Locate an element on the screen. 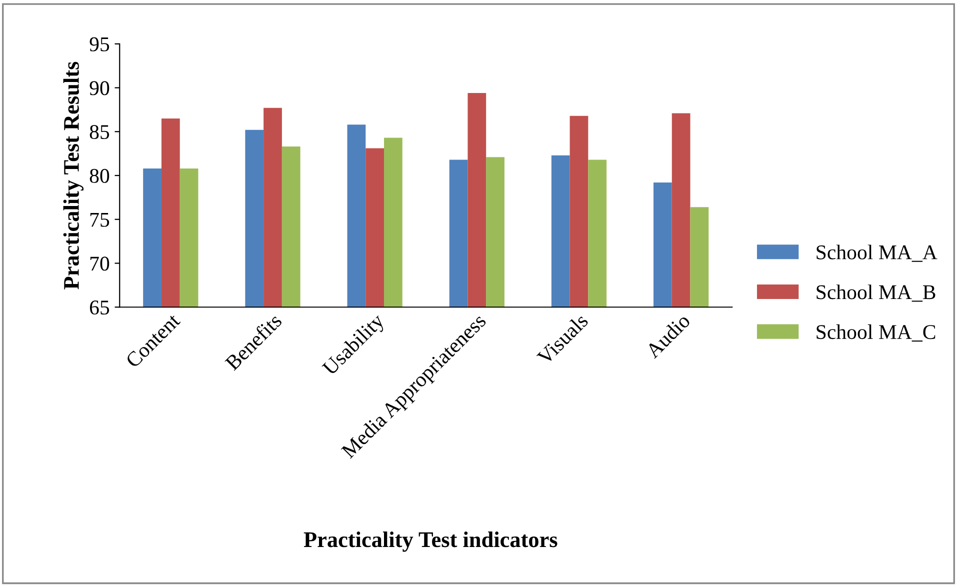  legend-label: School MA_C is located at coordinates (876, 333).